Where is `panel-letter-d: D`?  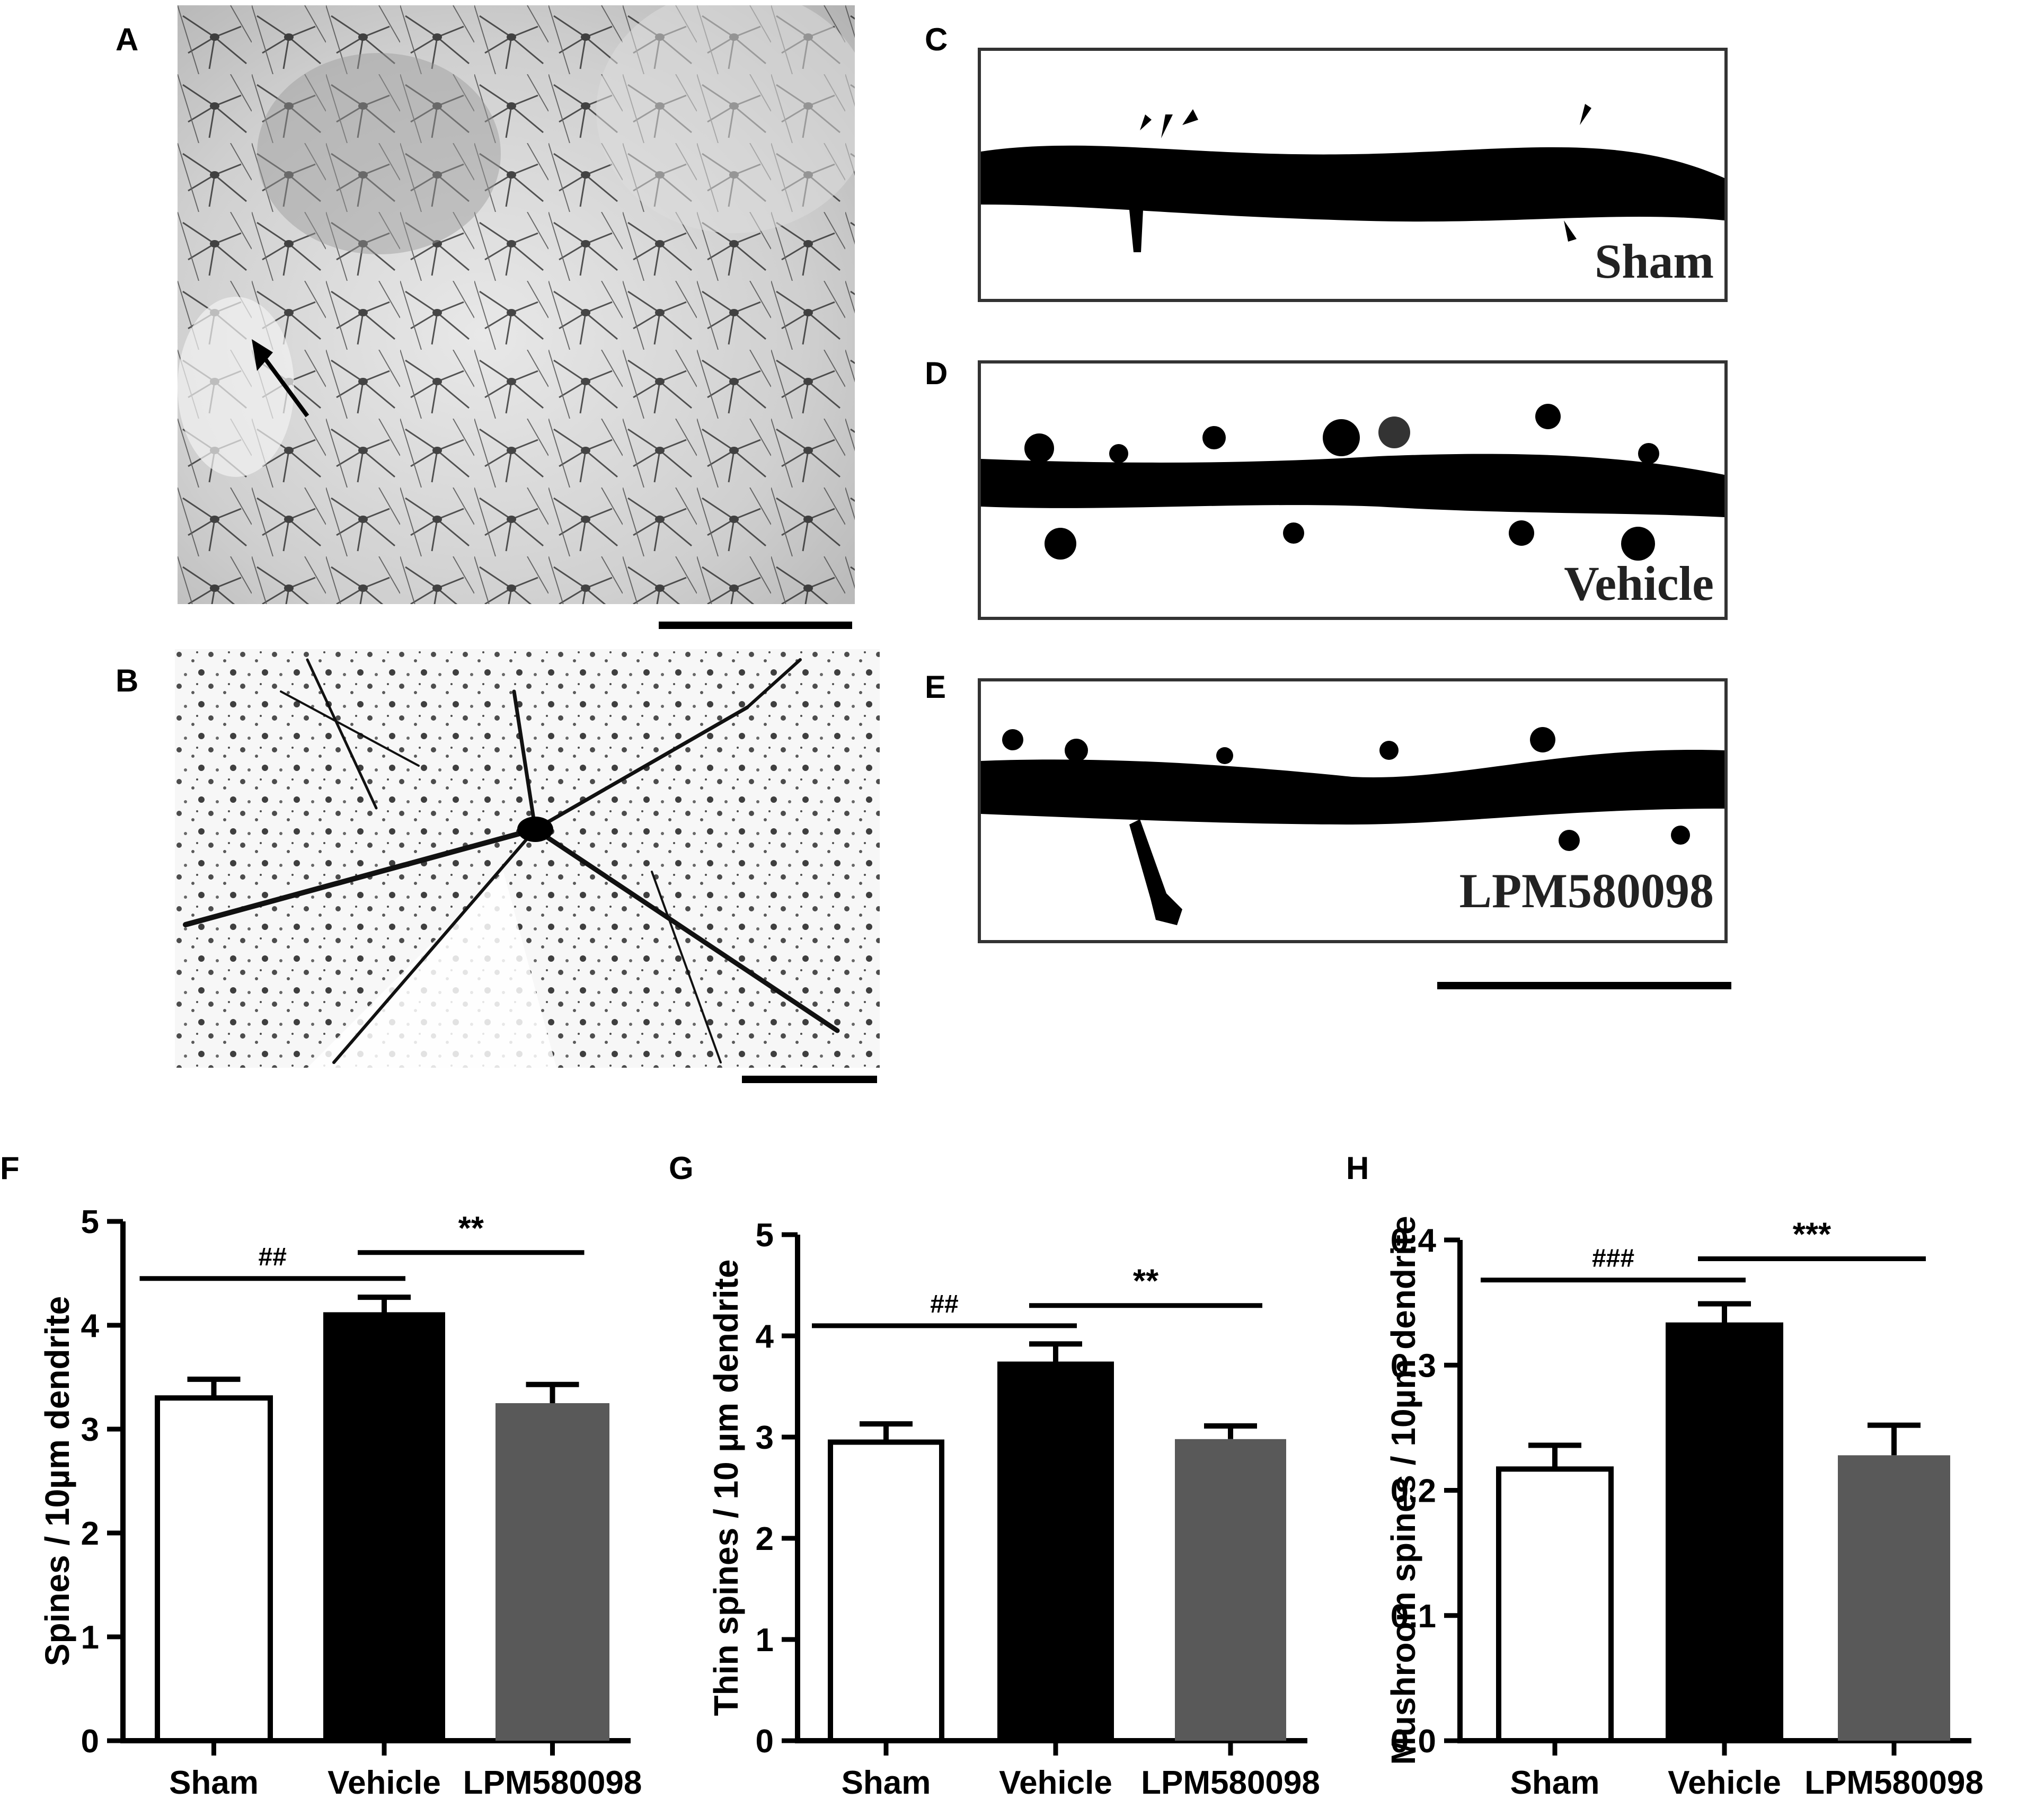 panel-letter-d: D is located at coordinates (936, 373).